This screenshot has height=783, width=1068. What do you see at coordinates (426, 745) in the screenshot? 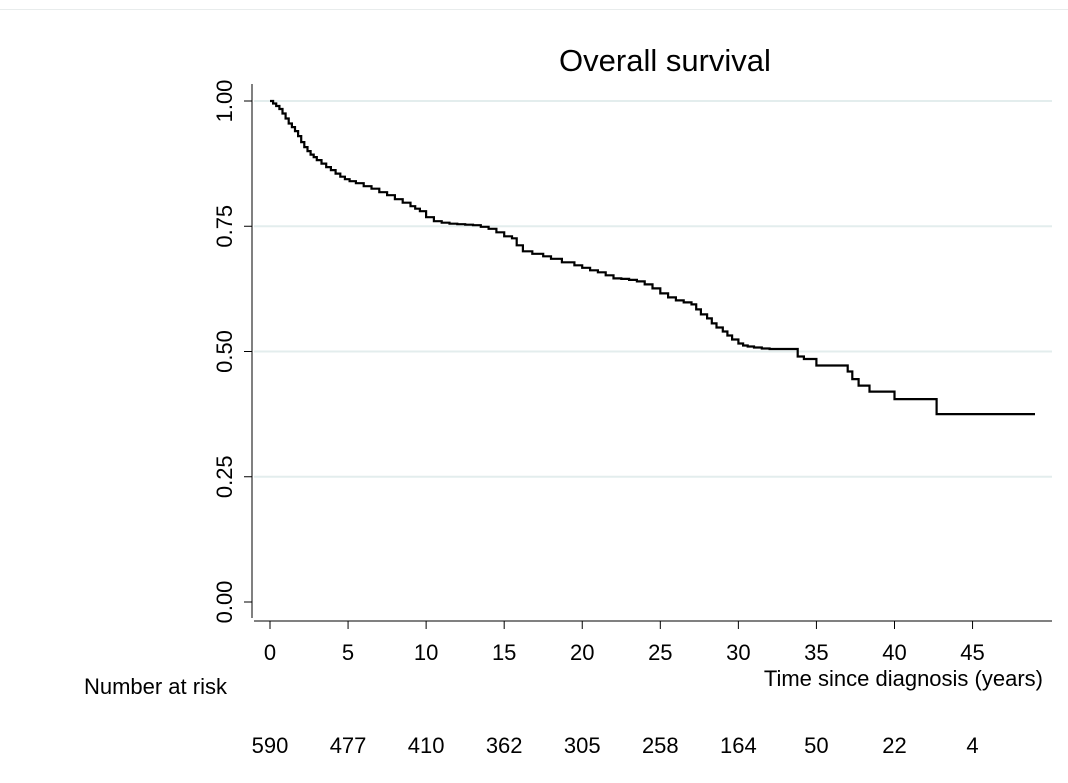
I see `risk-count-value: 410` at bounding box center [426, 745].